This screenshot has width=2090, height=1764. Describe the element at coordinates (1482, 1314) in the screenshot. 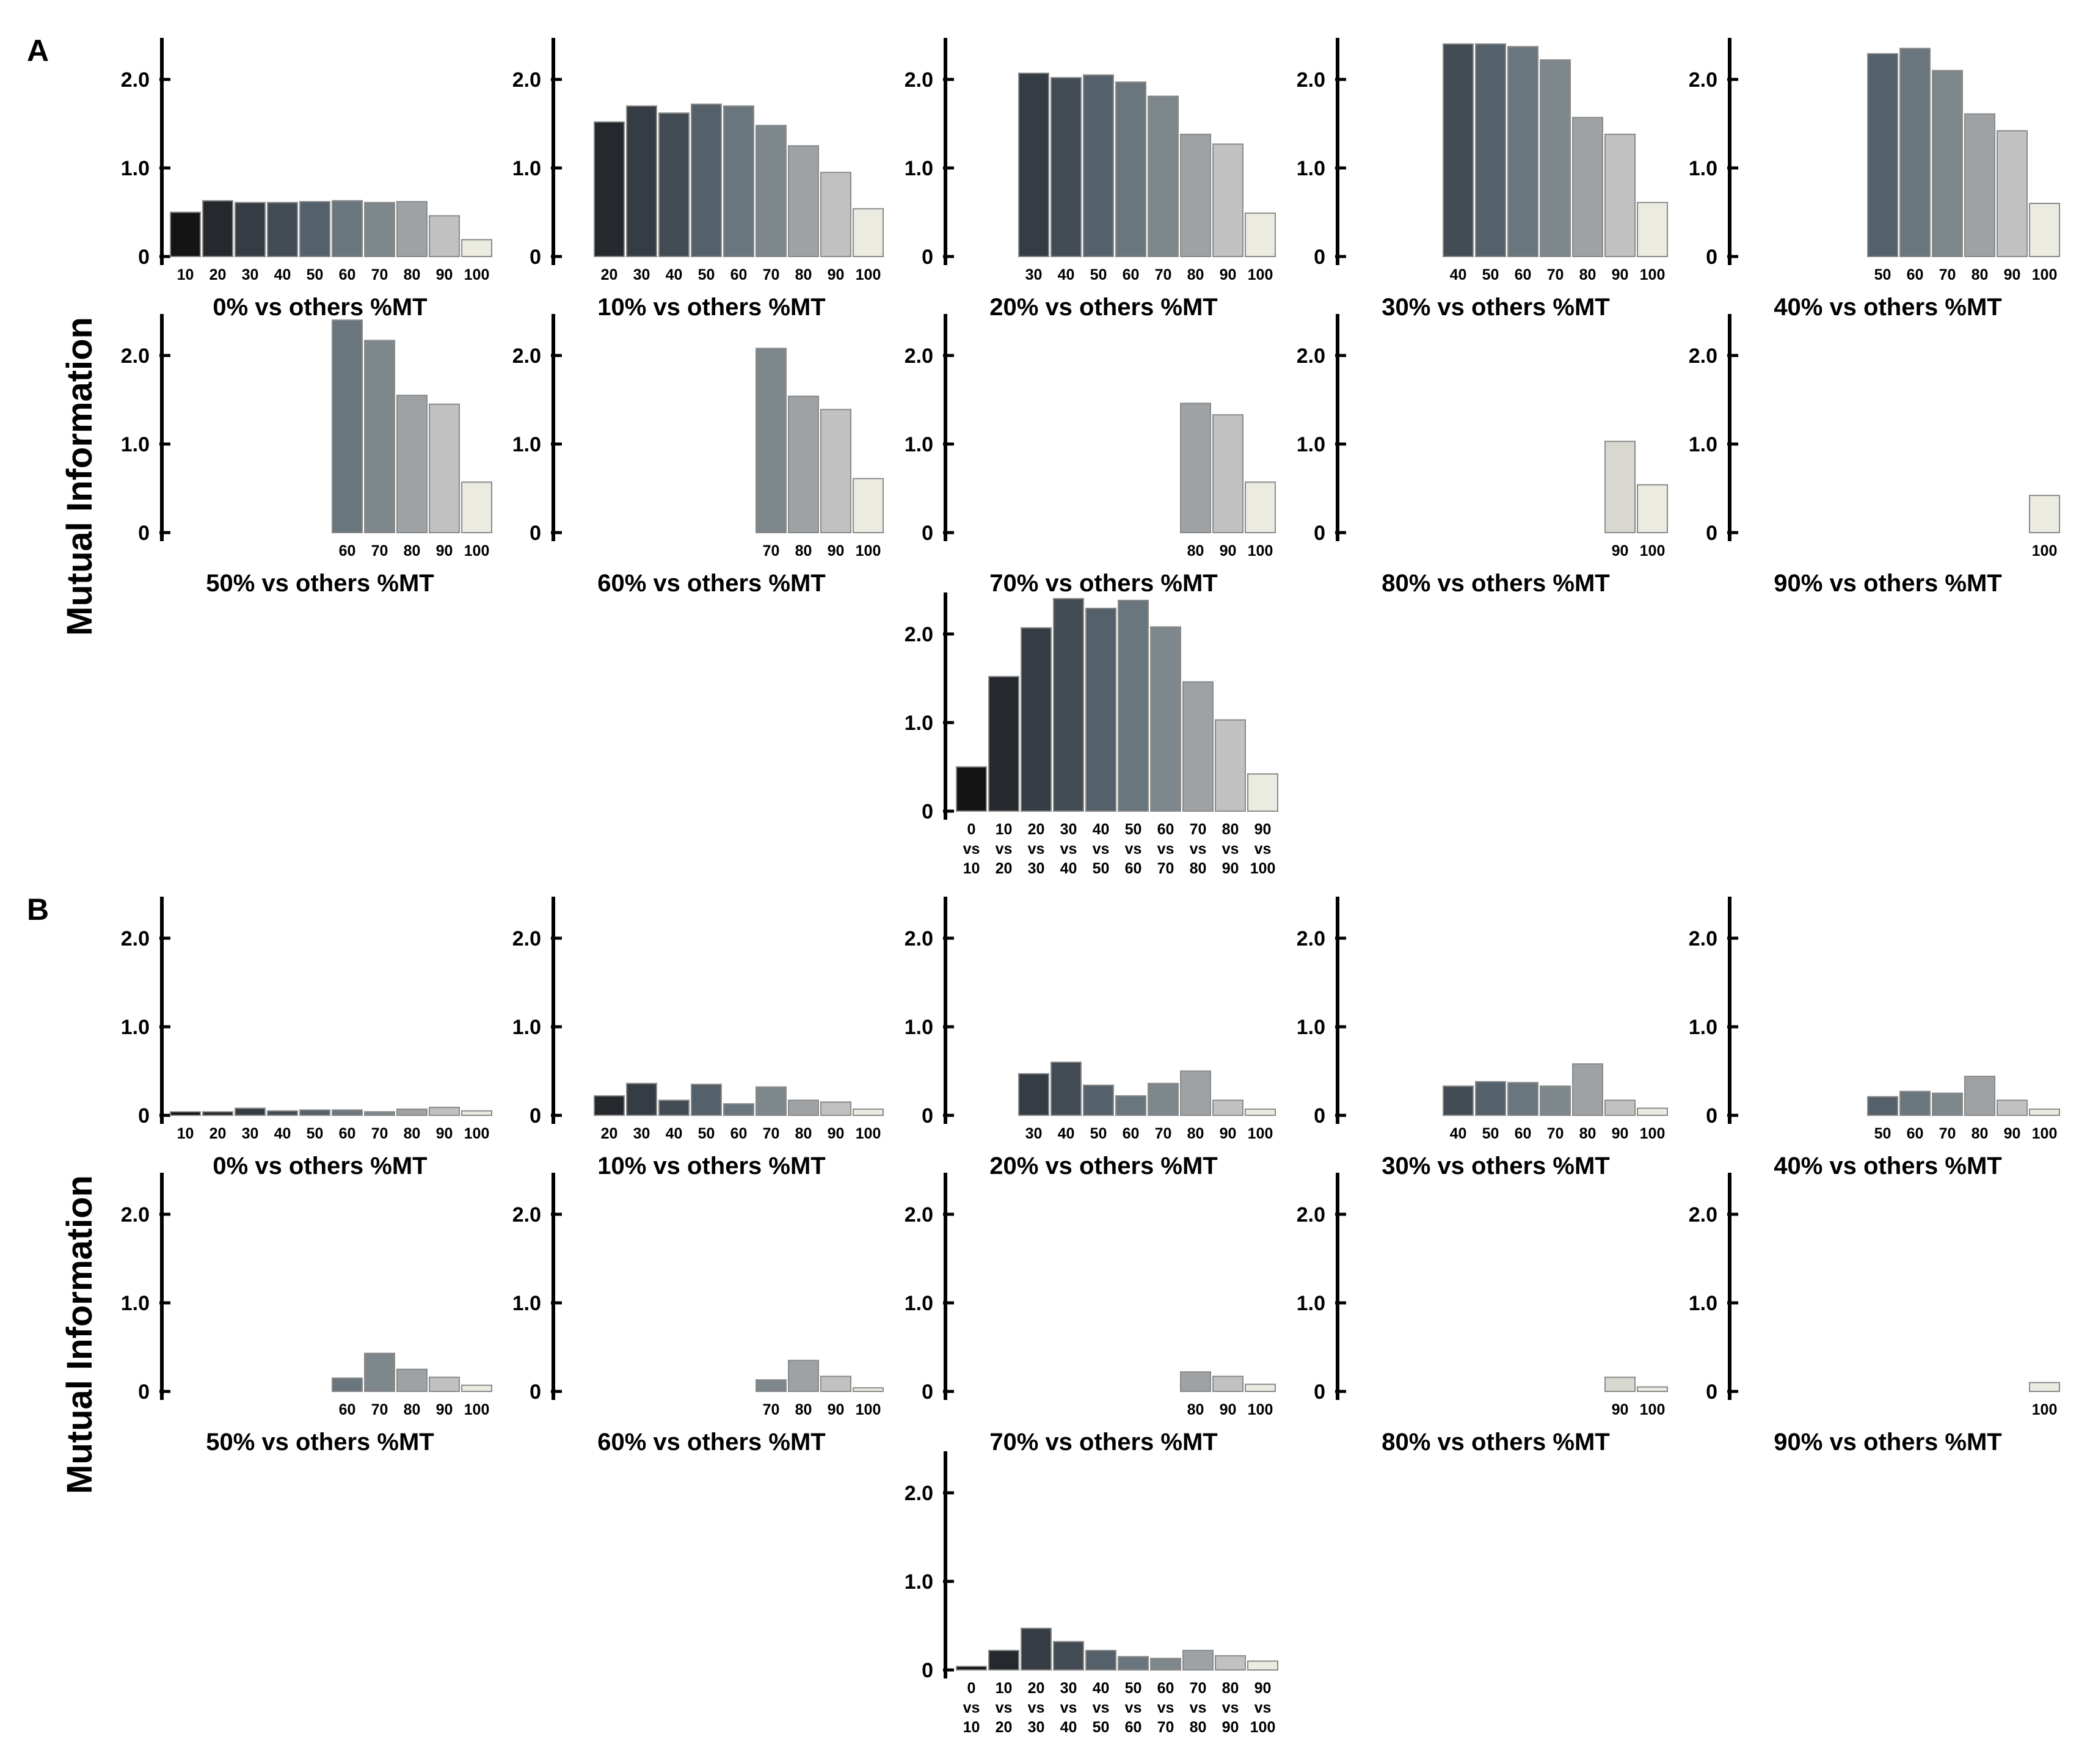

I see `chart-b-8: 0 1.0 2.0 90 100 80% vs others %MT` at that location.